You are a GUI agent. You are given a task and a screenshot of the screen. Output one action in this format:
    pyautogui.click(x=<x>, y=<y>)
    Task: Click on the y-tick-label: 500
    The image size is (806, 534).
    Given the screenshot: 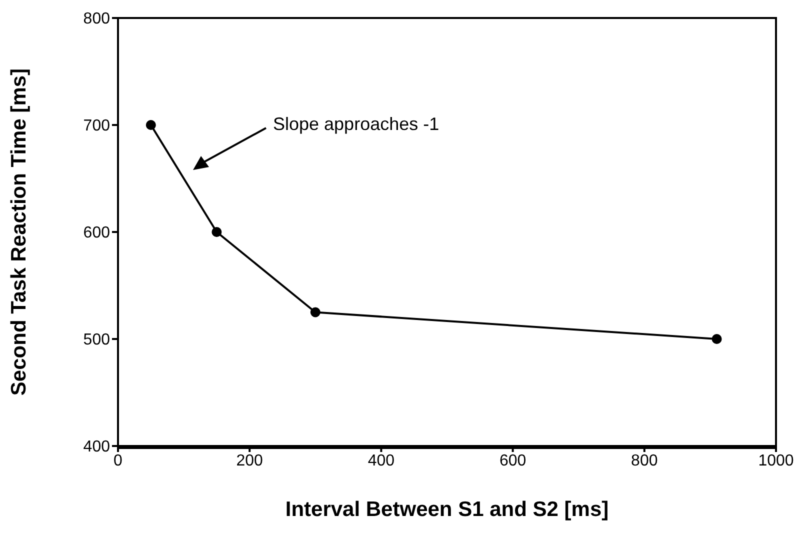 What is the action you would take?
    pyautogui.click(x=96, y=340)
    